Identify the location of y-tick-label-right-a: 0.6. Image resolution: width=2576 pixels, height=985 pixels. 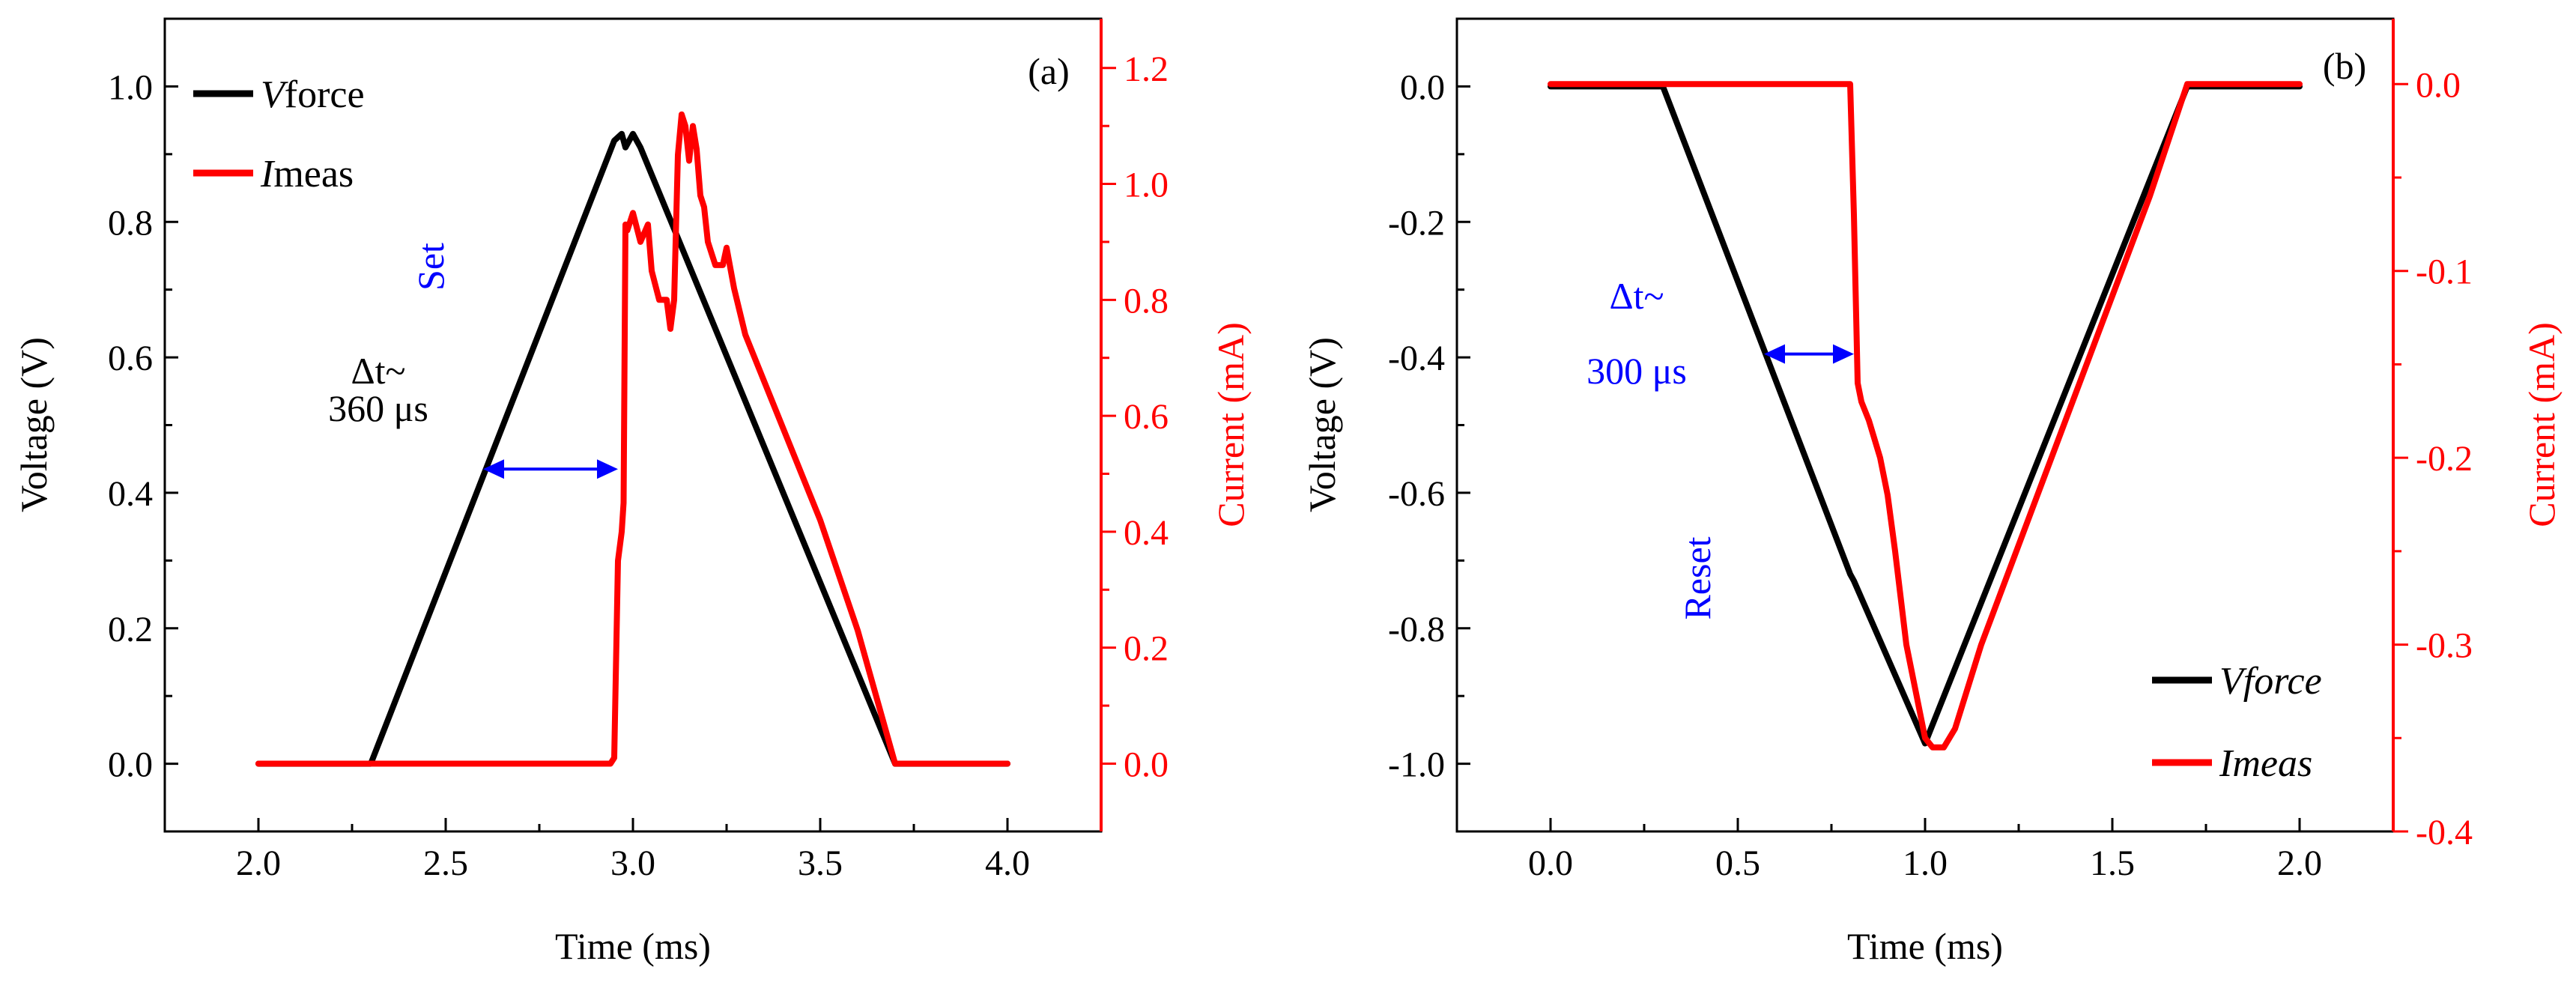
(1146, 417).